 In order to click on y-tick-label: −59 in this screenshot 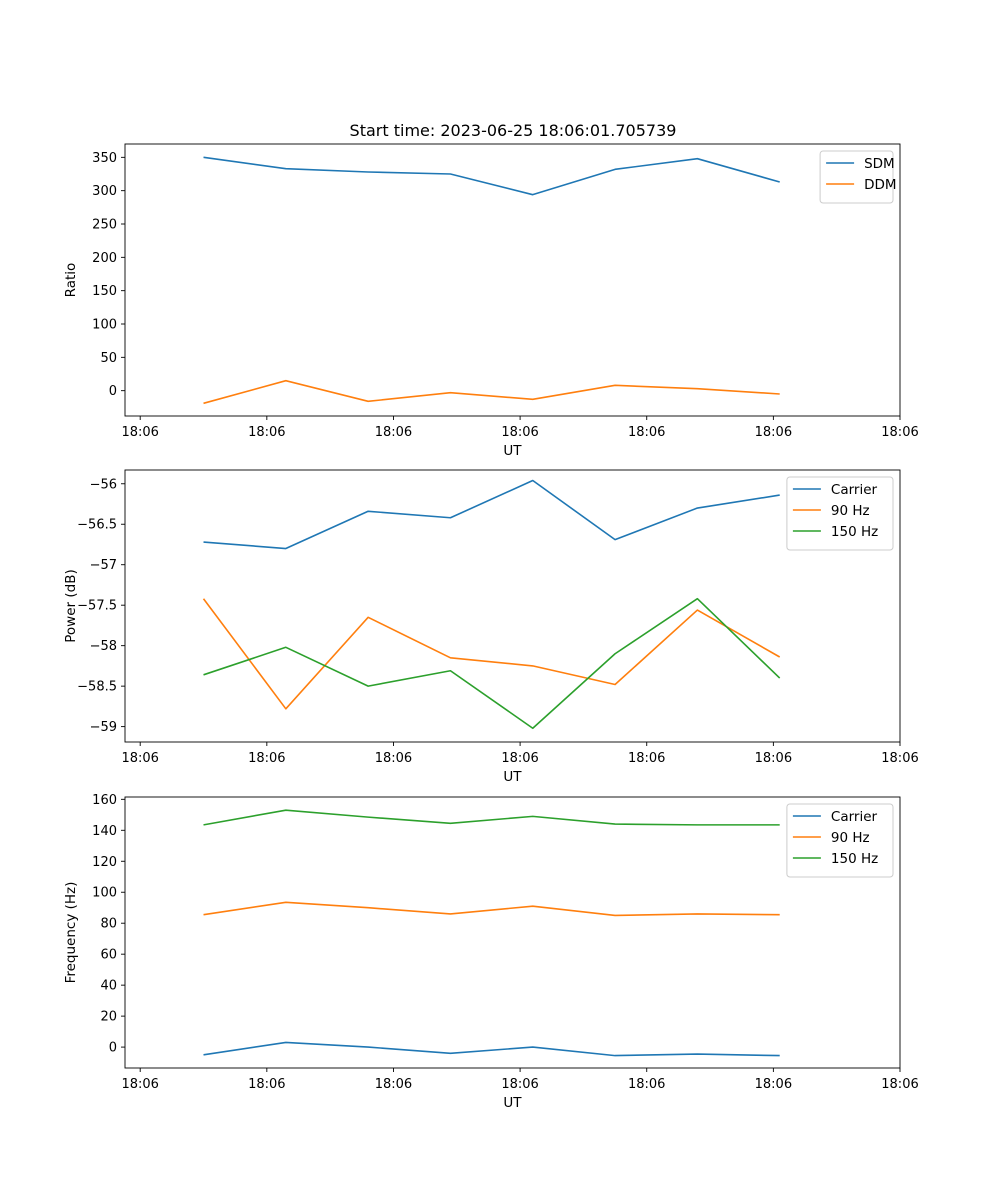, I will do `click(103, 727)`.